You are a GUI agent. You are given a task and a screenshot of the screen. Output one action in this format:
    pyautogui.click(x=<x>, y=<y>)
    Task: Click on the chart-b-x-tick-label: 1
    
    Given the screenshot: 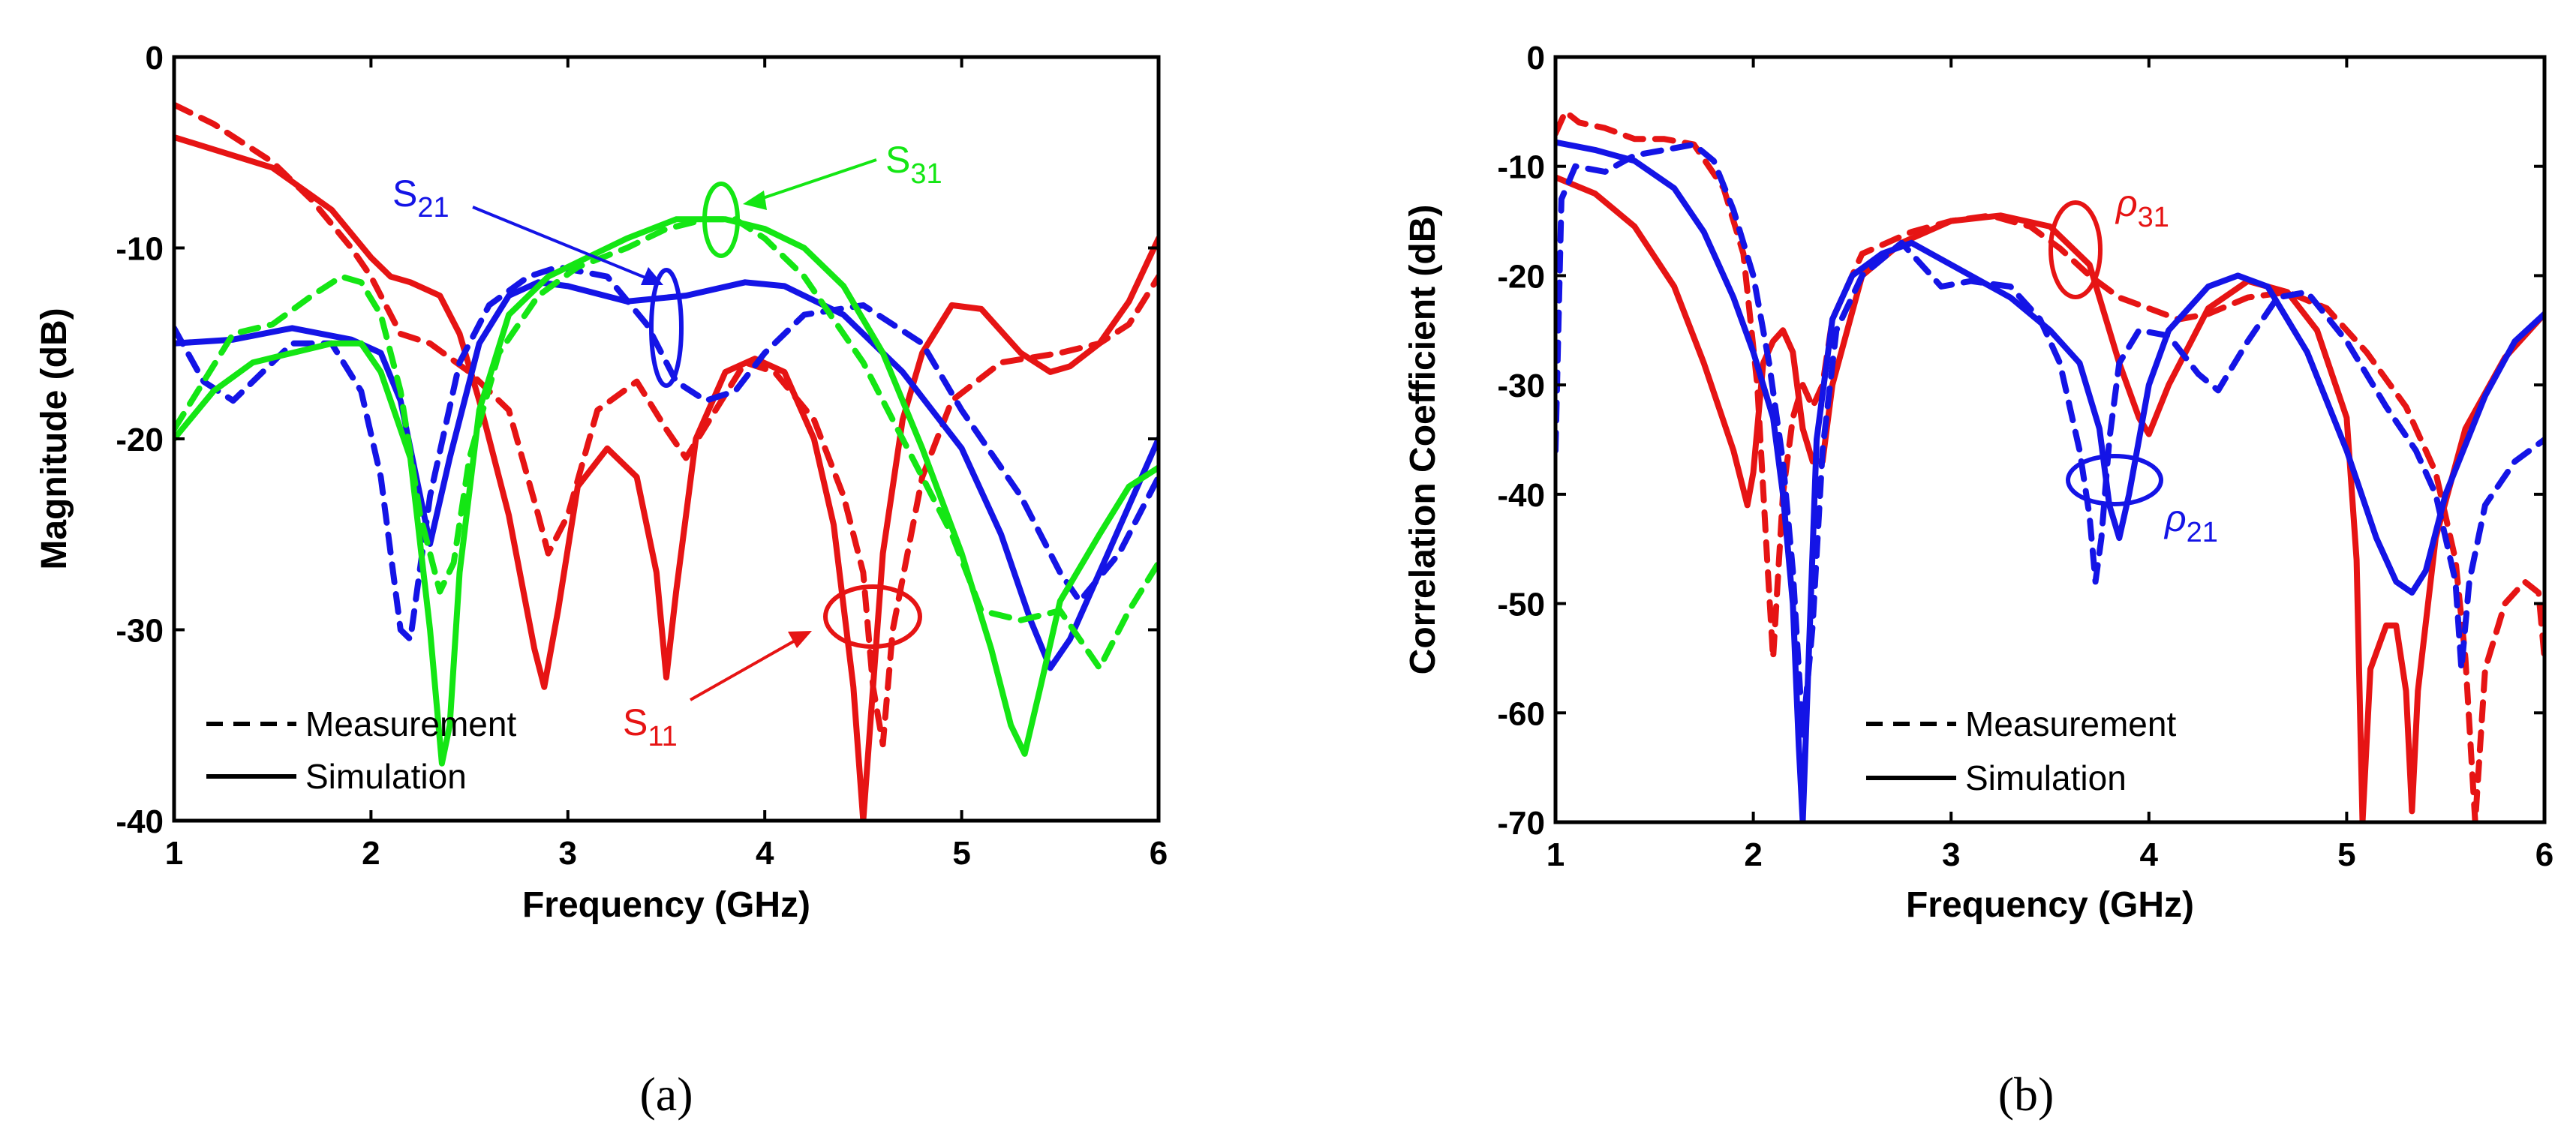 What is the action you would take?
    pyautogui.click(x=1556, y=854)
    